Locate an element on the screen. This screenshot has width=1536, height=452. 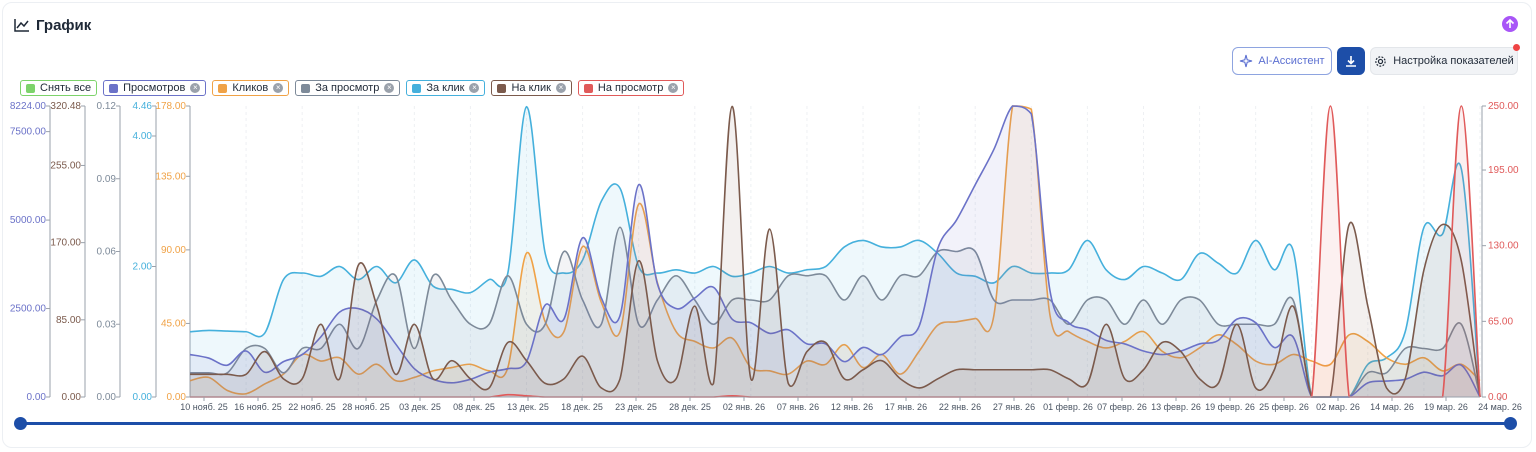
x-axis-tick-label: 27 янв. 26 is located at coordinates (1014, 407).